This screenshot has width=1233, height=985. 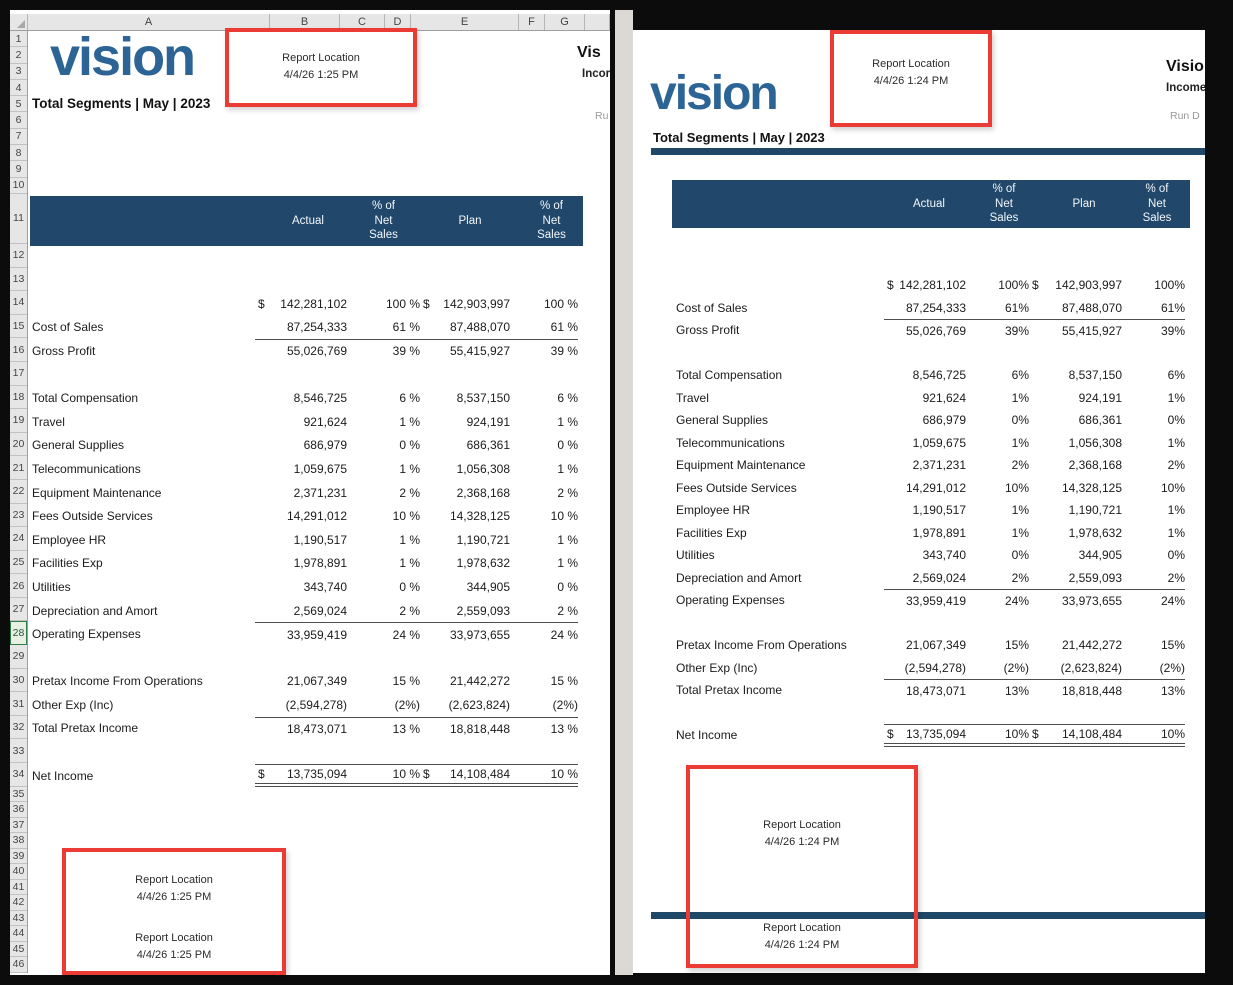 I want to click on actual-value: 686,979, so click(x=325, y=445).